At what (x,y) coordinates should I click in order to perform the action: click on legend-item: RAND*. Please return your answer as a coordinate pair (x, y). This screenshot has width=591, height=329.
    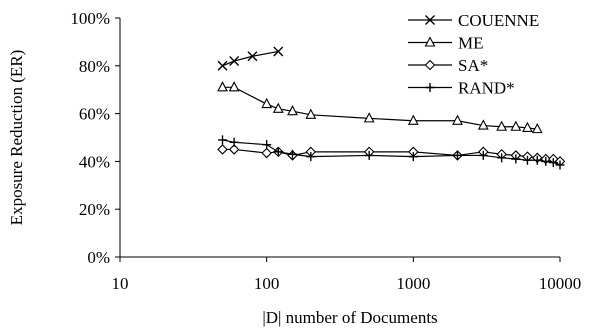
    Looking at the image, I should click on (461, 88).